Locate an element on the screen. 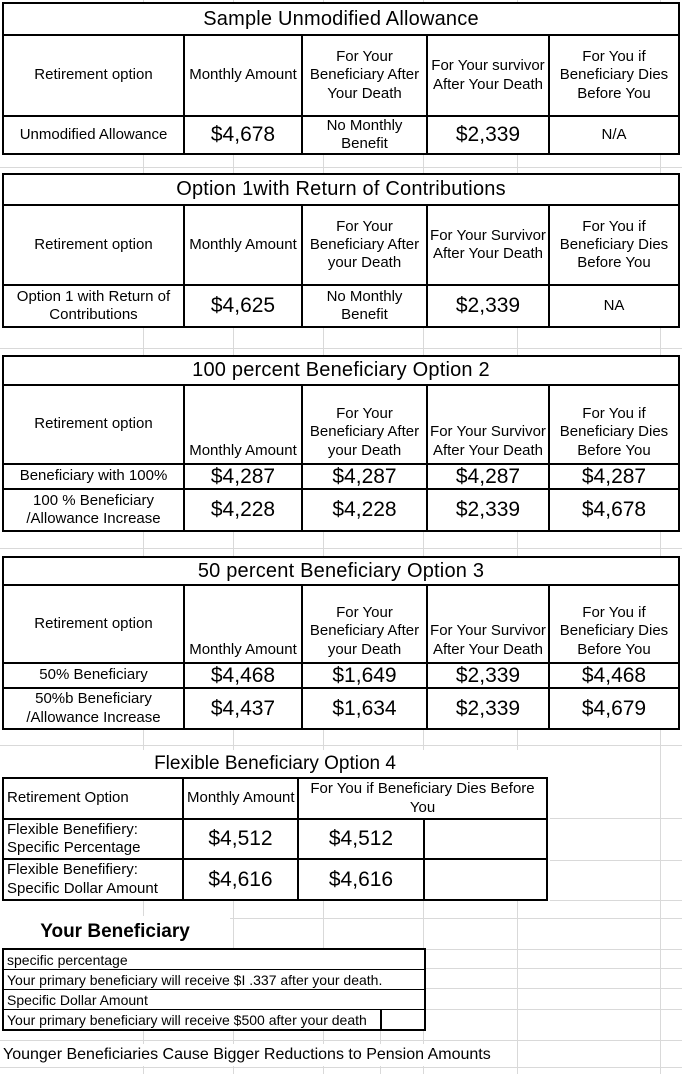  cell: 50%b Beneficiary /Allowance Increase is located at coordinates (93, 707).